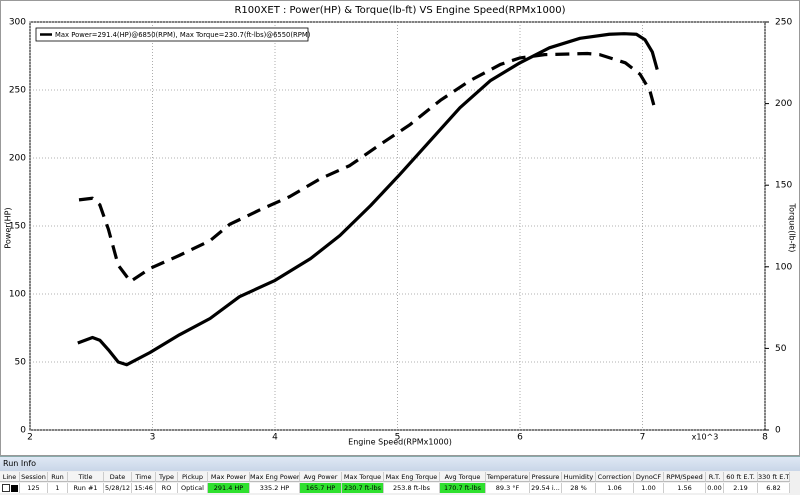 The width and height of the screenshot is (800, 496). Describe the element at coordinates (193, 488) in the screenshot. I see `cell: Optical` at that location.